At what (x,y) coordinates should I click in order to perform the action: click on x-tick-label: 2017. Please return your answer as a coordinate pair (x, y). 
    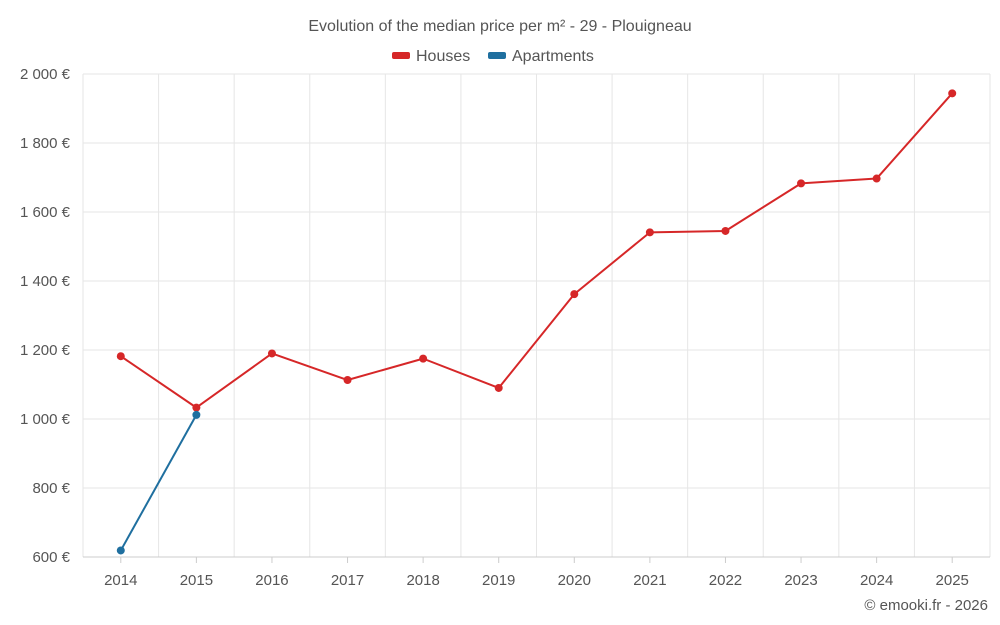
    Looking at the image, I should click on (347, 580).